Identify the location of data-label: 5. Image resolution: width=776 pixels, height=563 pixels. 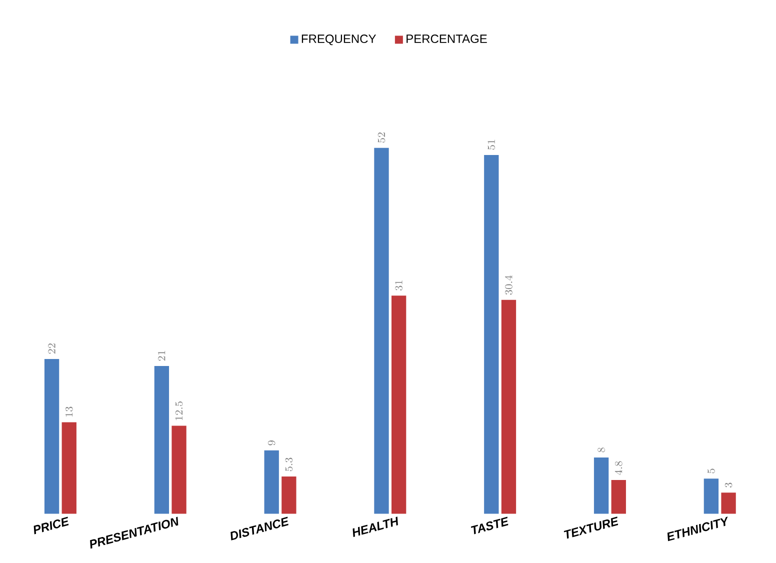
(711, 471).